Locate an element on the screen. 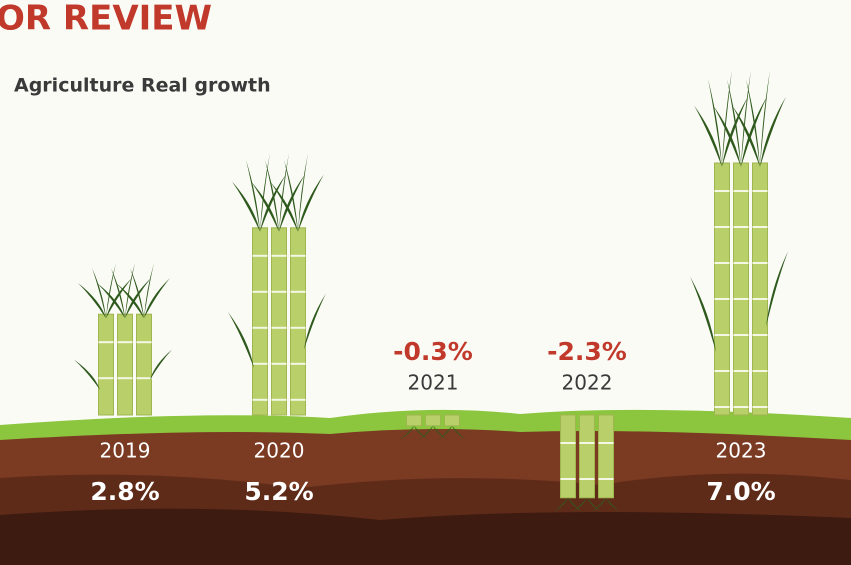 The width and height of the screenshot is (851, 565). chart-title: OR REVIEW is located at coordinates (106, 19).